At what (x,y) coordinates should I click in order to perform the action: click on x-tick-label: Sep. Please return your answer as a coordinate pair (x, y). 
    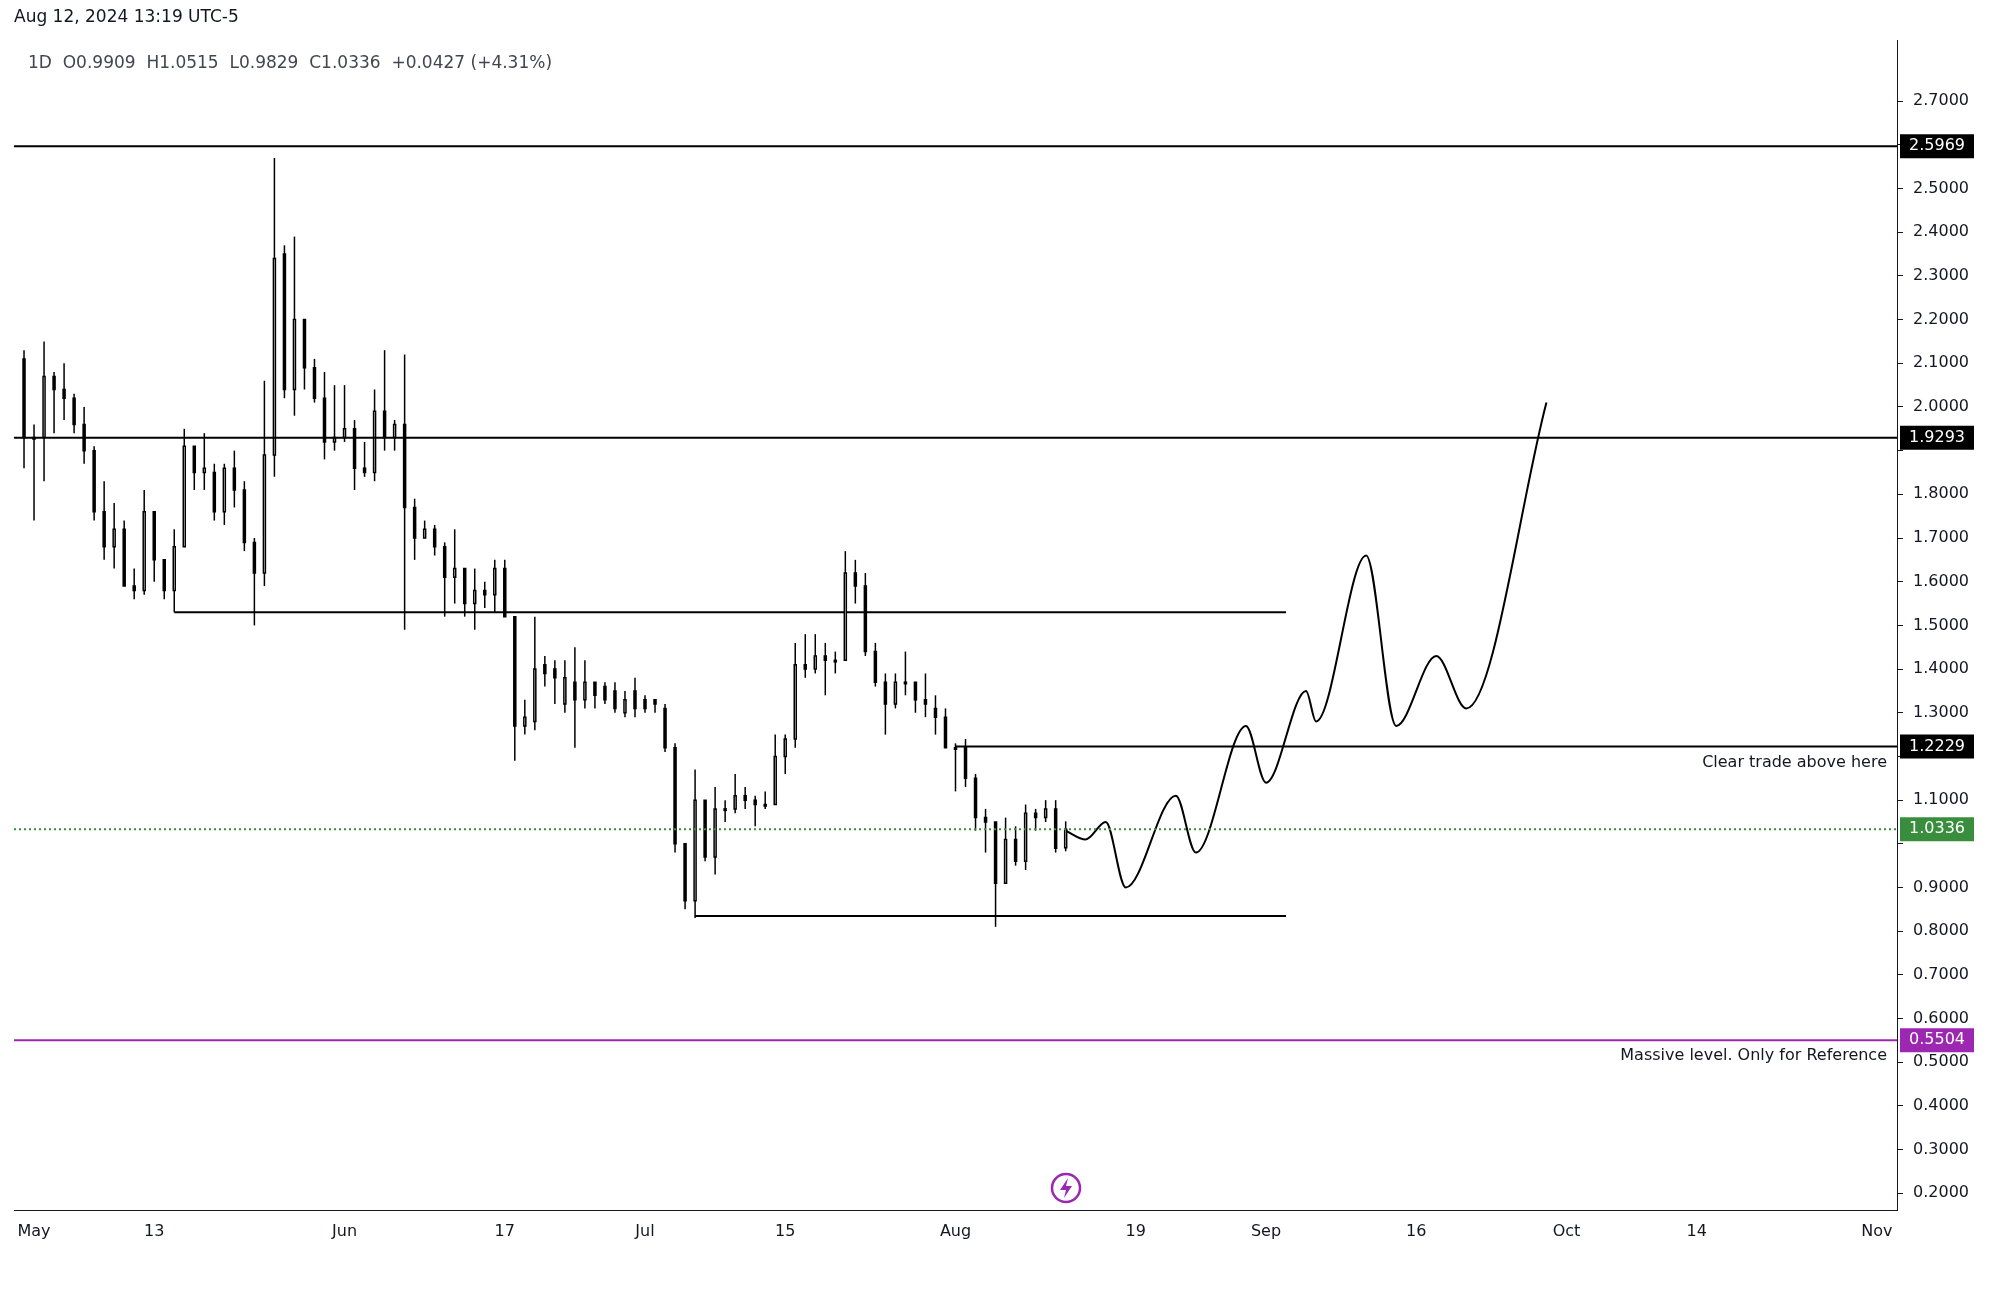
    Looking at the image, I should click on (1266, 1230).